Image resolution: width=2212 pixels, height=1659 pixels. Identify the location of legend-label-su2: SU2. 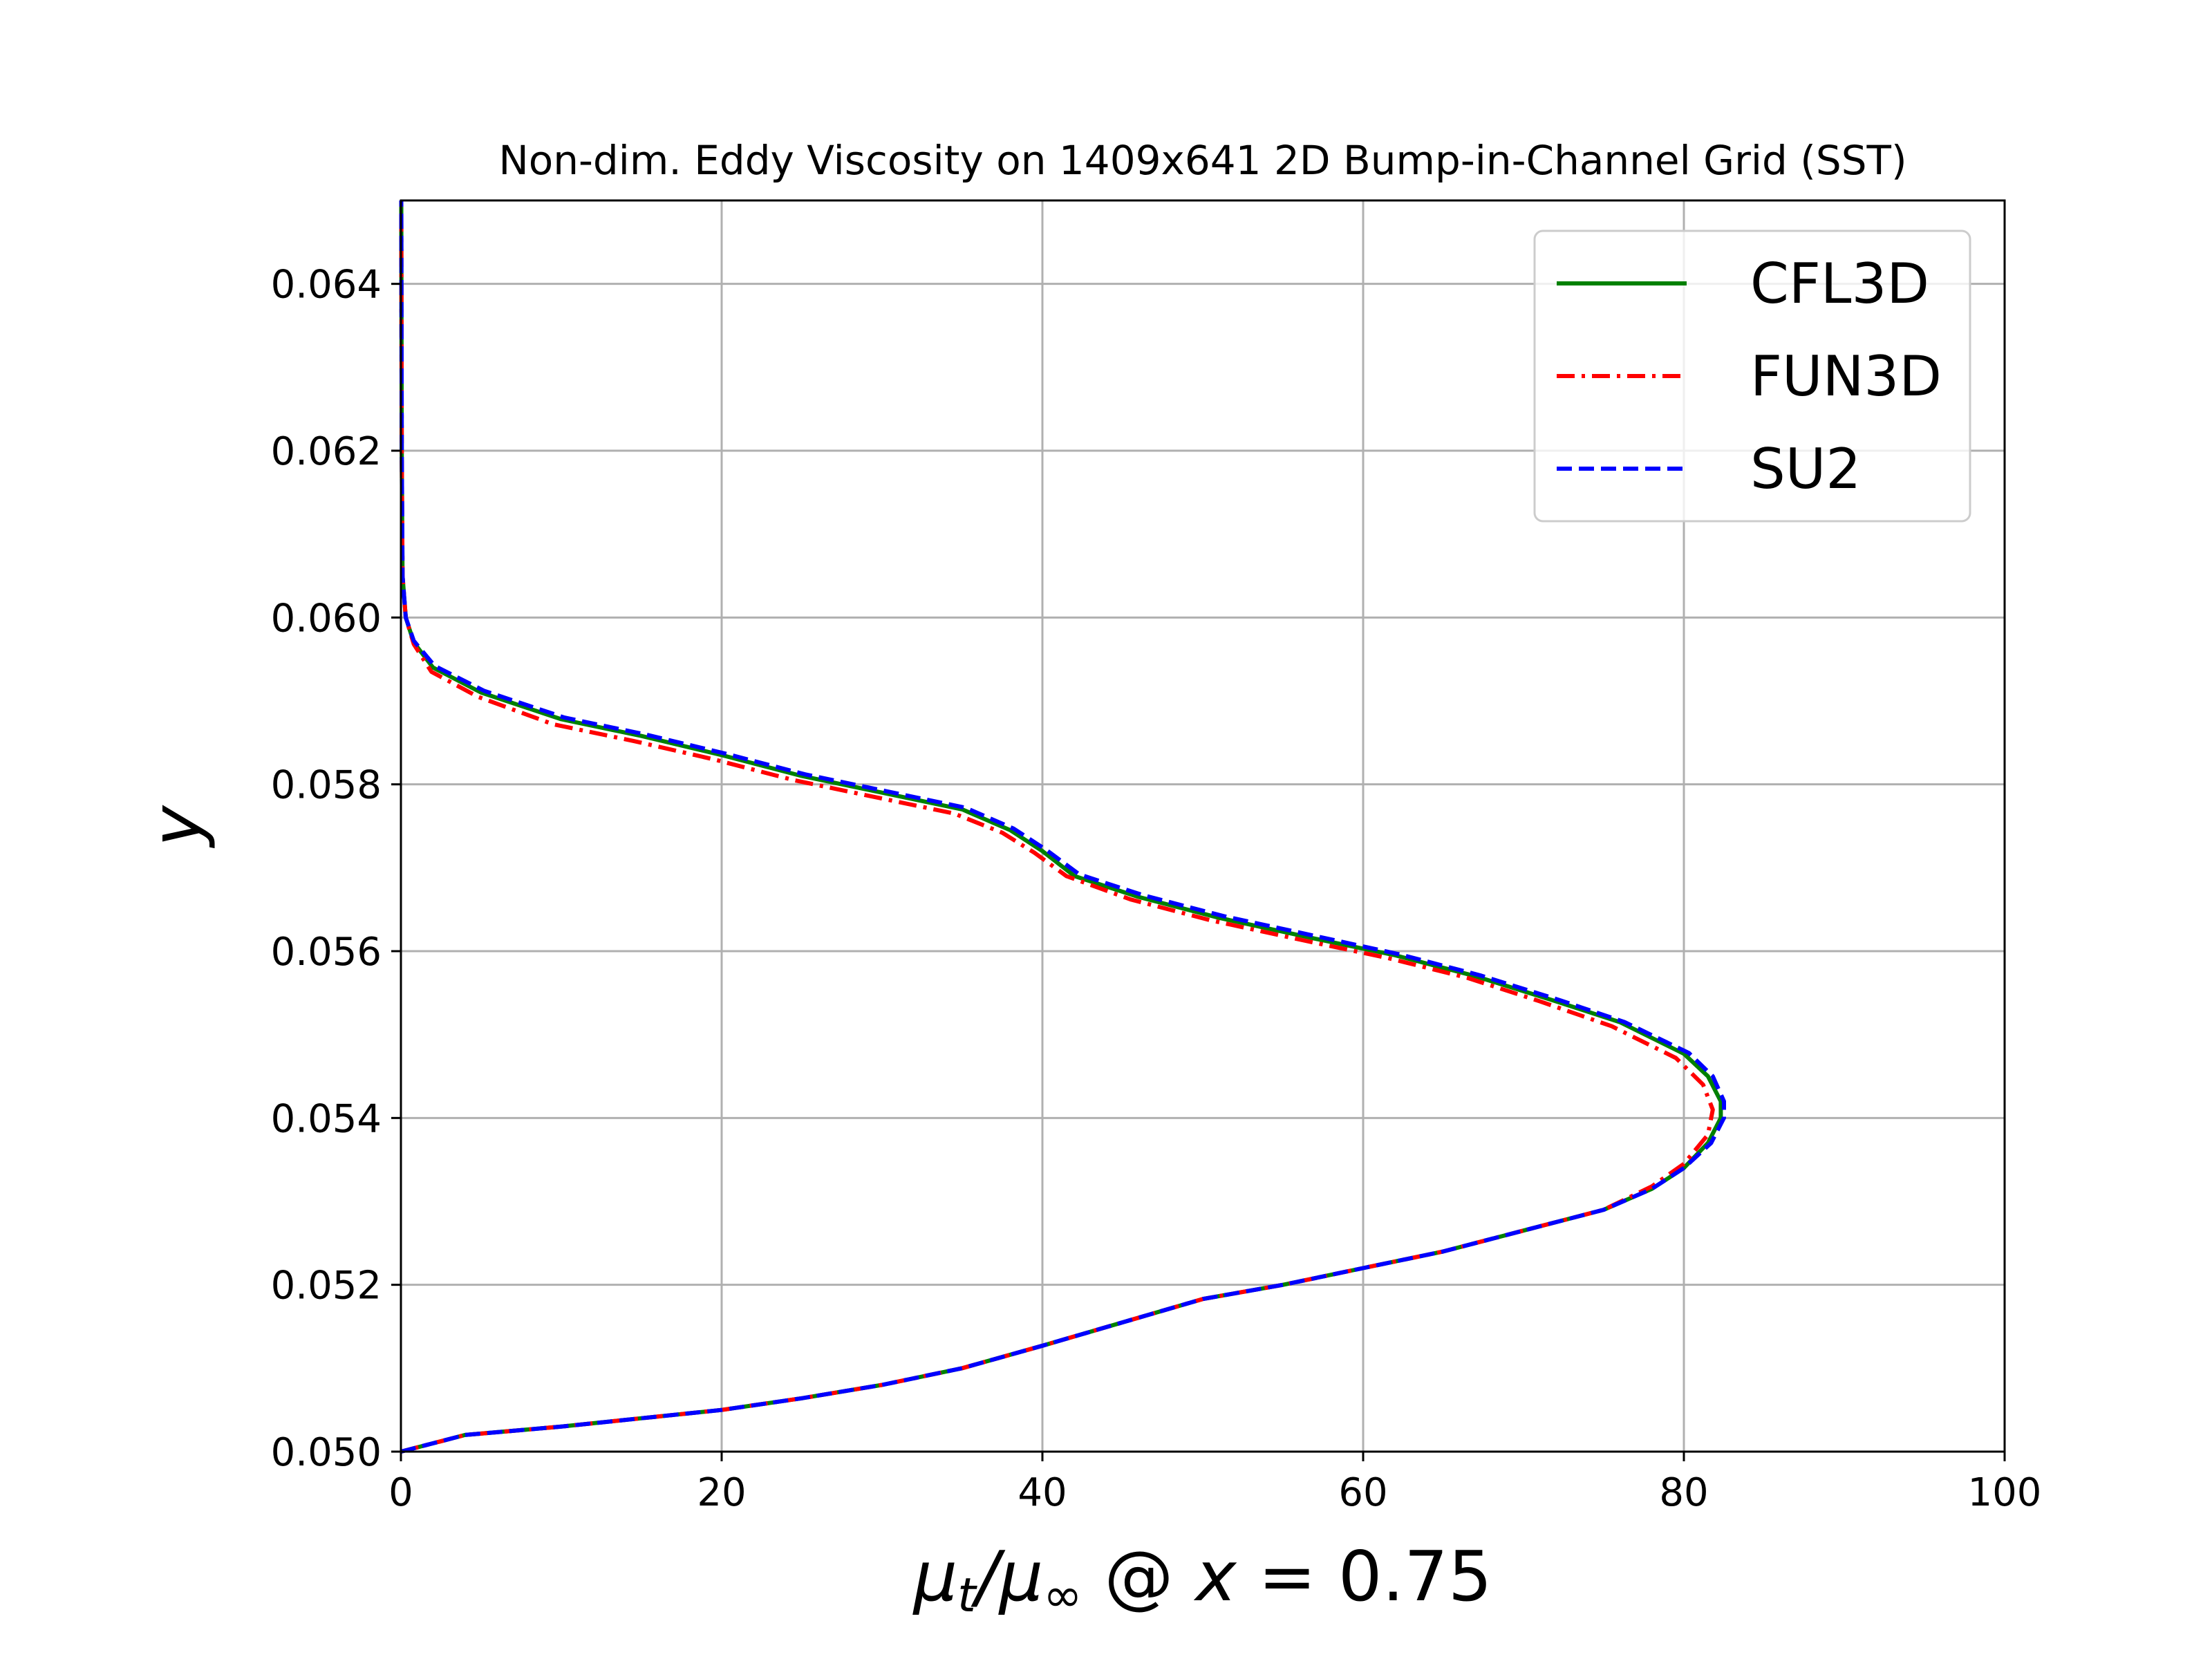
(1806, 469).